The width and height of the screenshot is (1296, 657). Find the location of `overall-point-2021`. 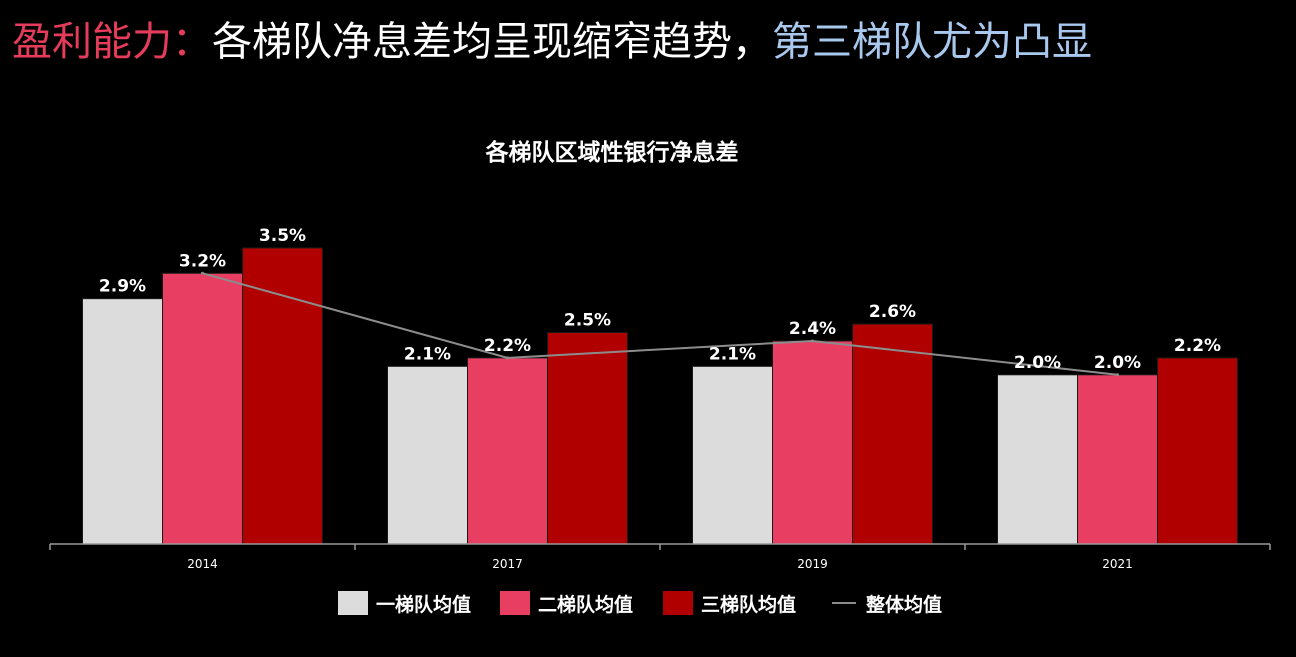

overall-point-2021 is located at coordinates (1117, 375).